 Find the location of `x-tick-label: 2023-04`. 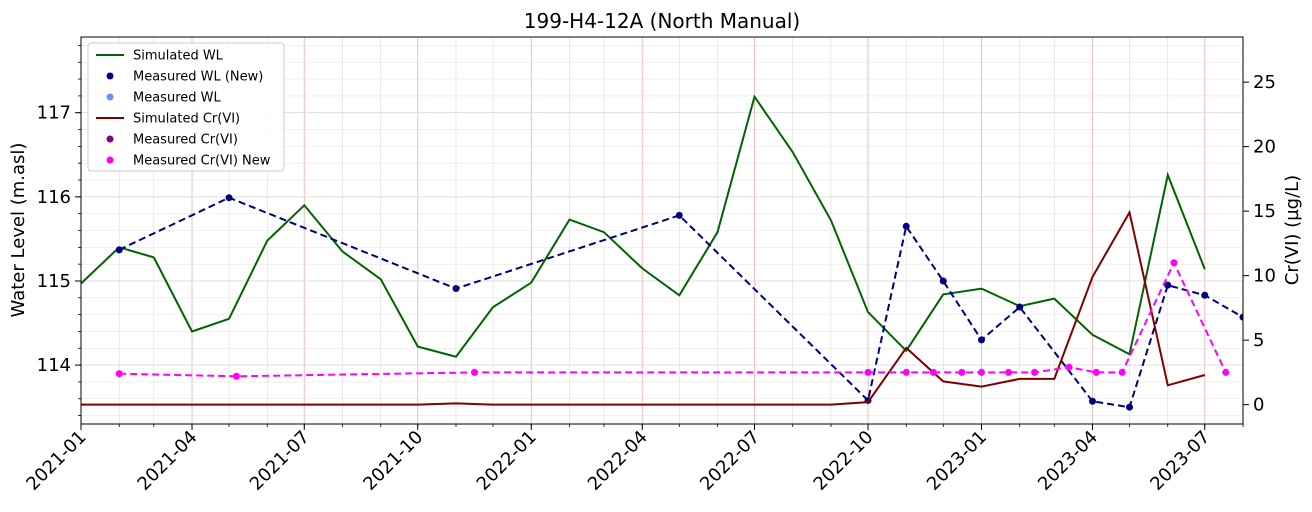

x-tick-label: 2023-04 is located at coordinates (1068, 461).